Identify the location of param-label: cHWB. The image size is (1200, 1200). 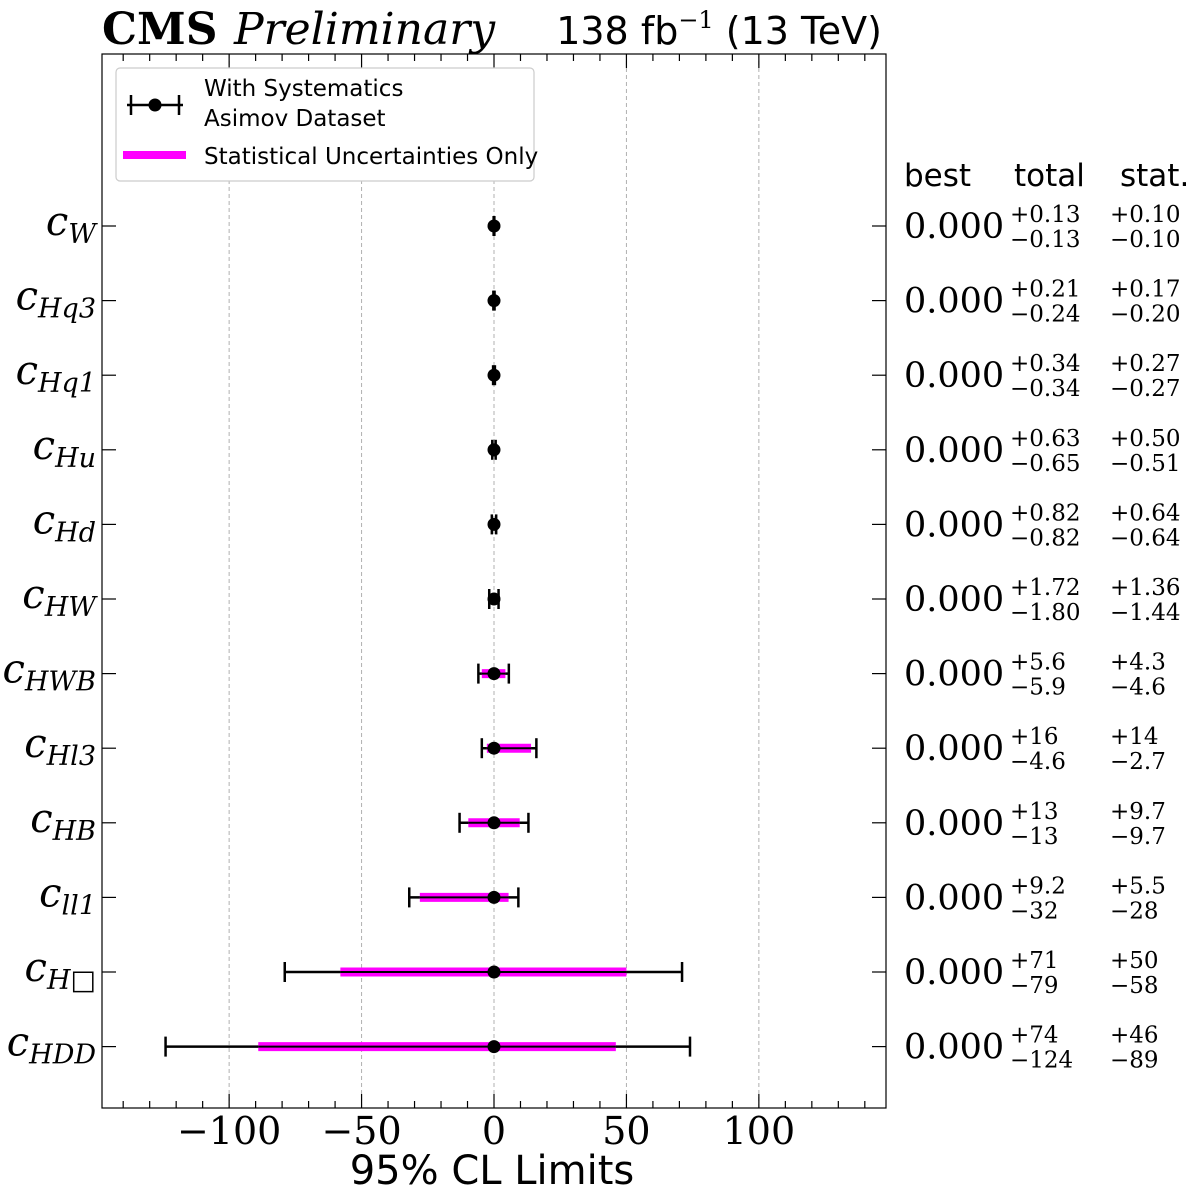
(49, 672).